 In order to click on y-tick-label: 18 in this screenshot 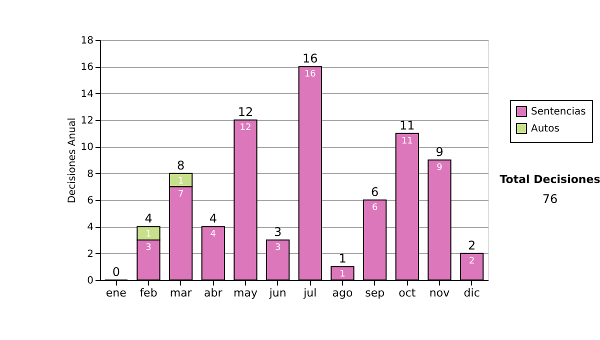, I will do `click(87, 41)`.